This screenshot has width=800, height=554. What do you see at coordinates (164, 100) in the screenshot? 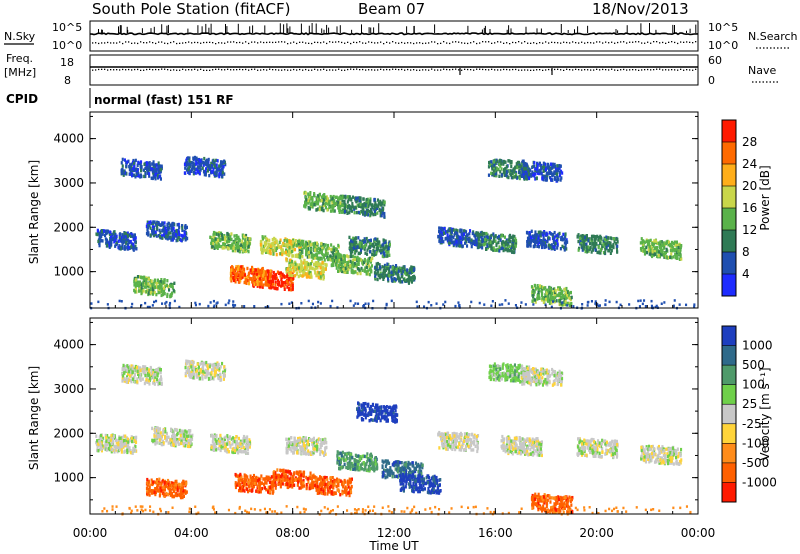
I see `cpid-text: normal (fast) 151 RF` at bounding box center [164, 100].